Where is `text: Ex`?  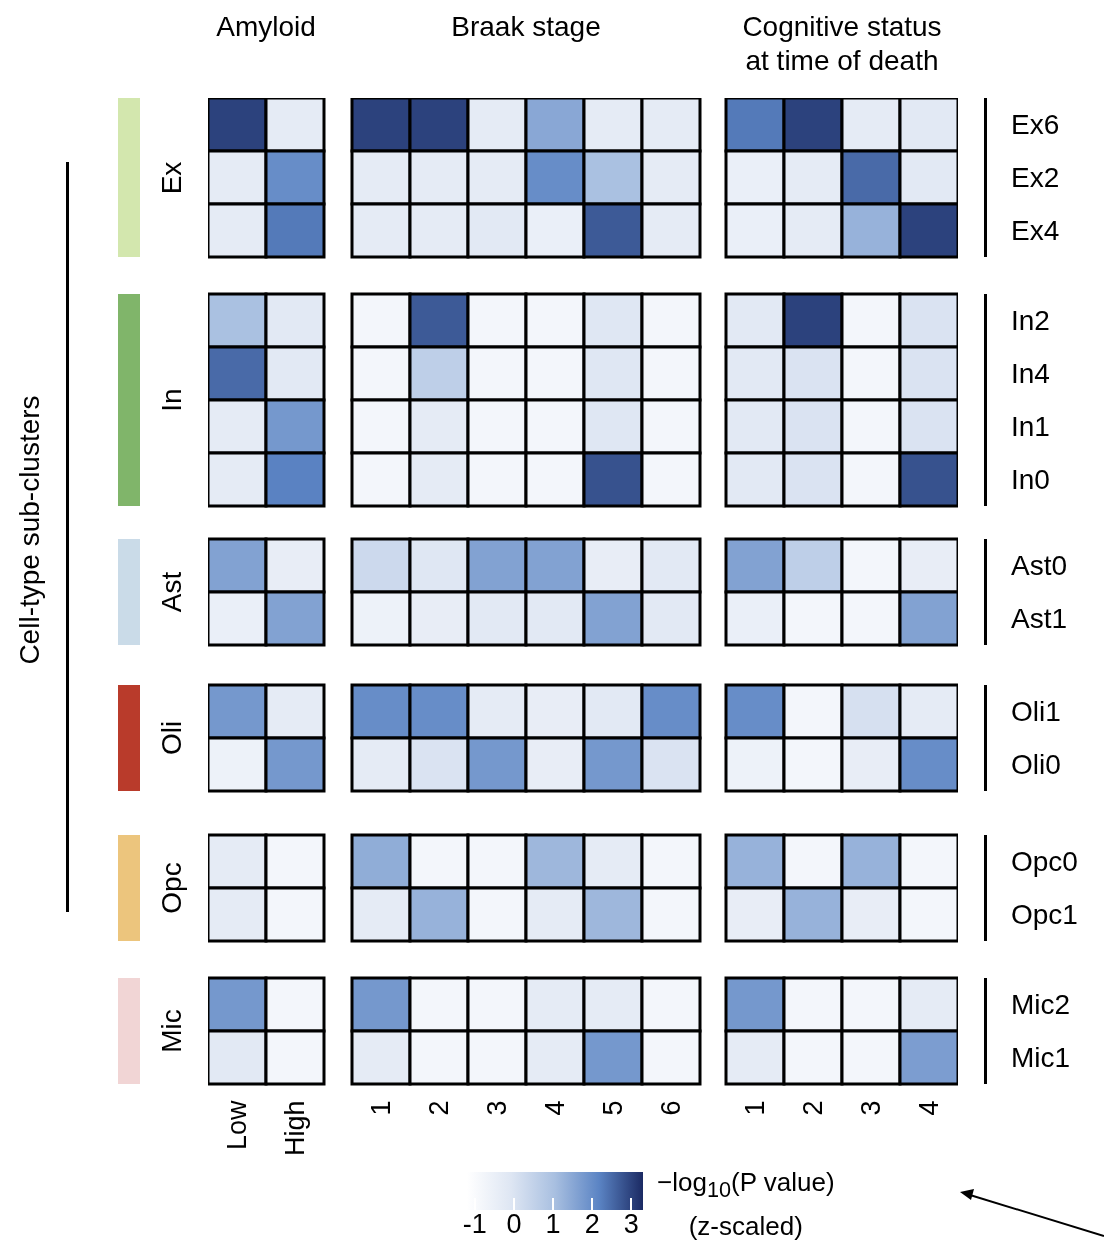
text: Ex is located at coordinates (172, 177).